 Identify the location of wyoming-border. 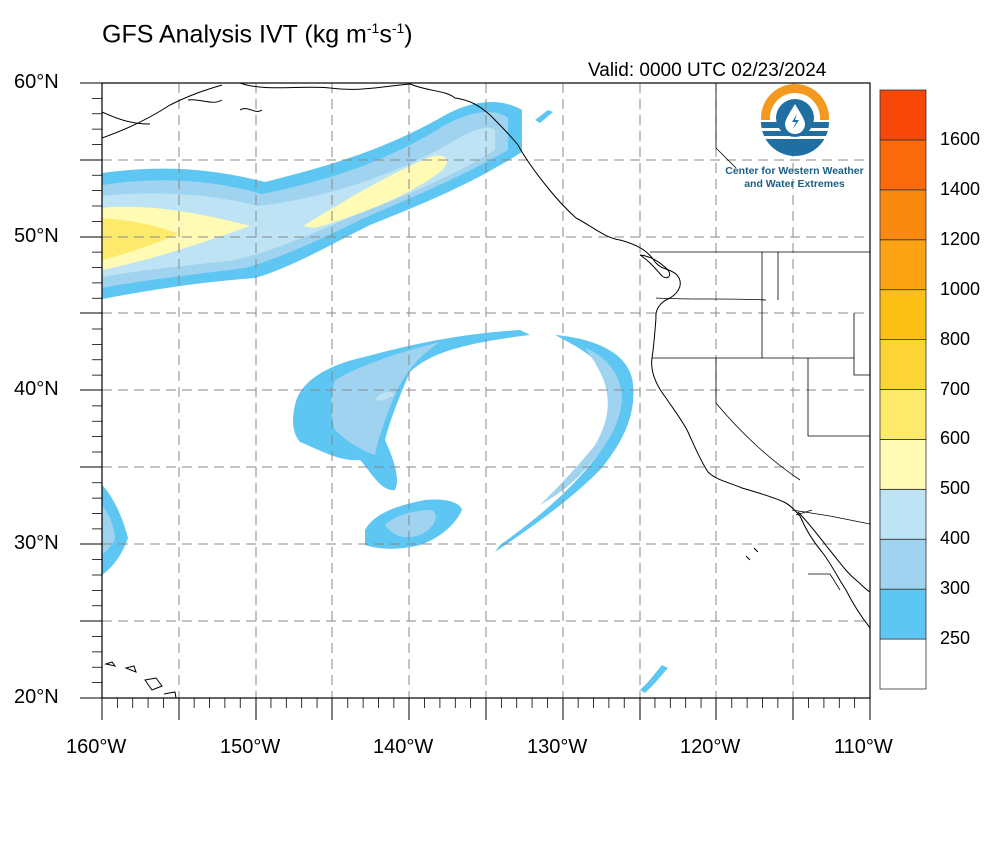
(861, 344).